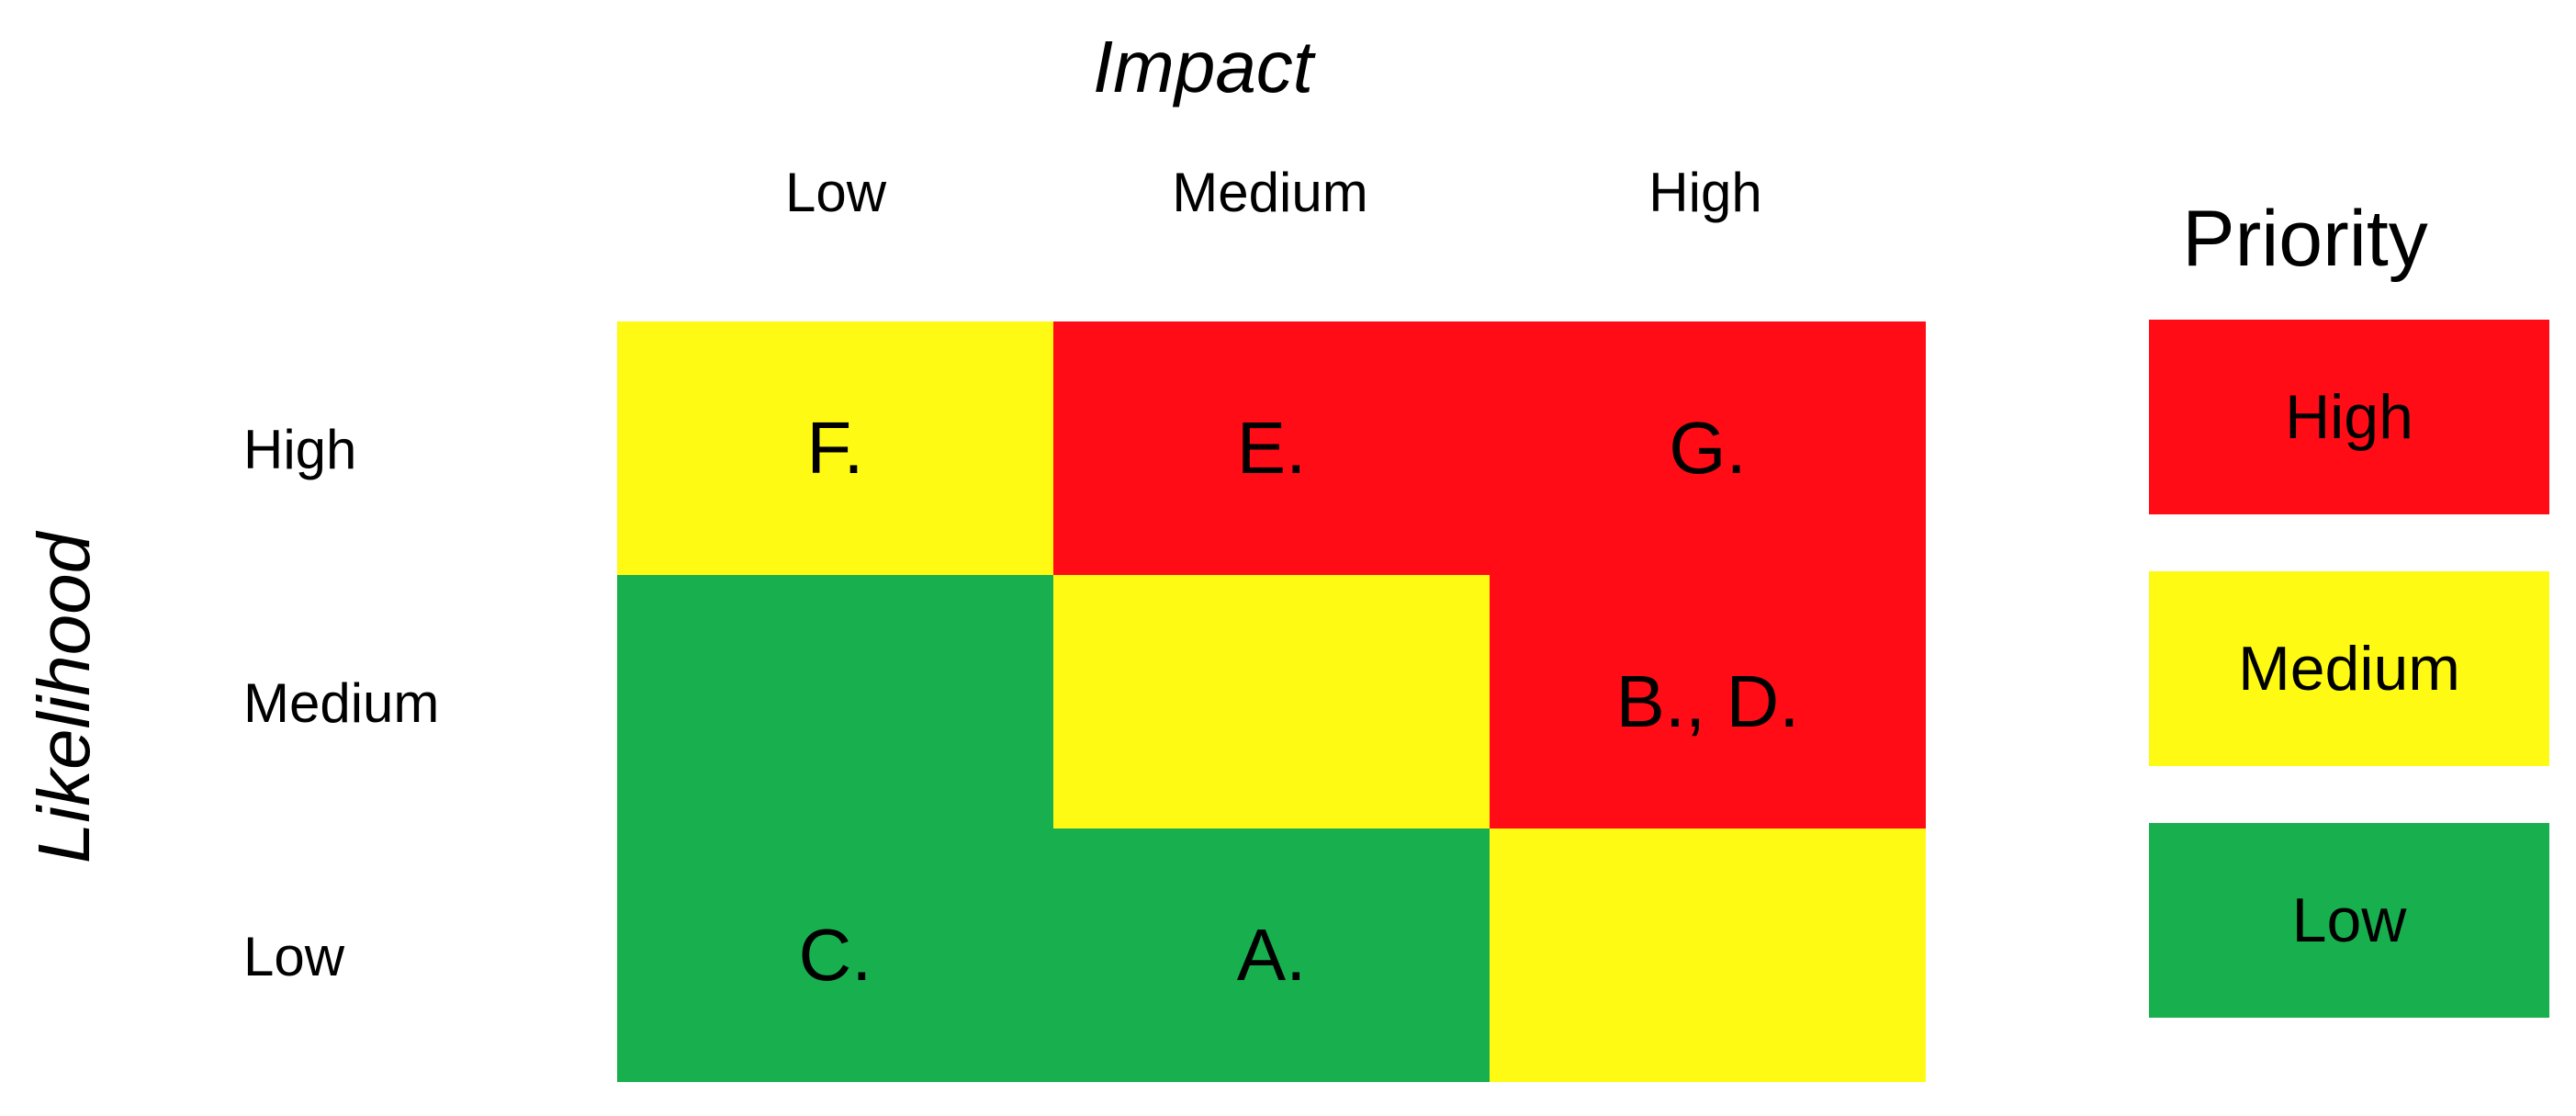 The height and width of the screenshot is (1116, 2576). Describe the element at coordinates (1203, 66) in the screenshot. I see `impact-axis-title: Impact` at that location.